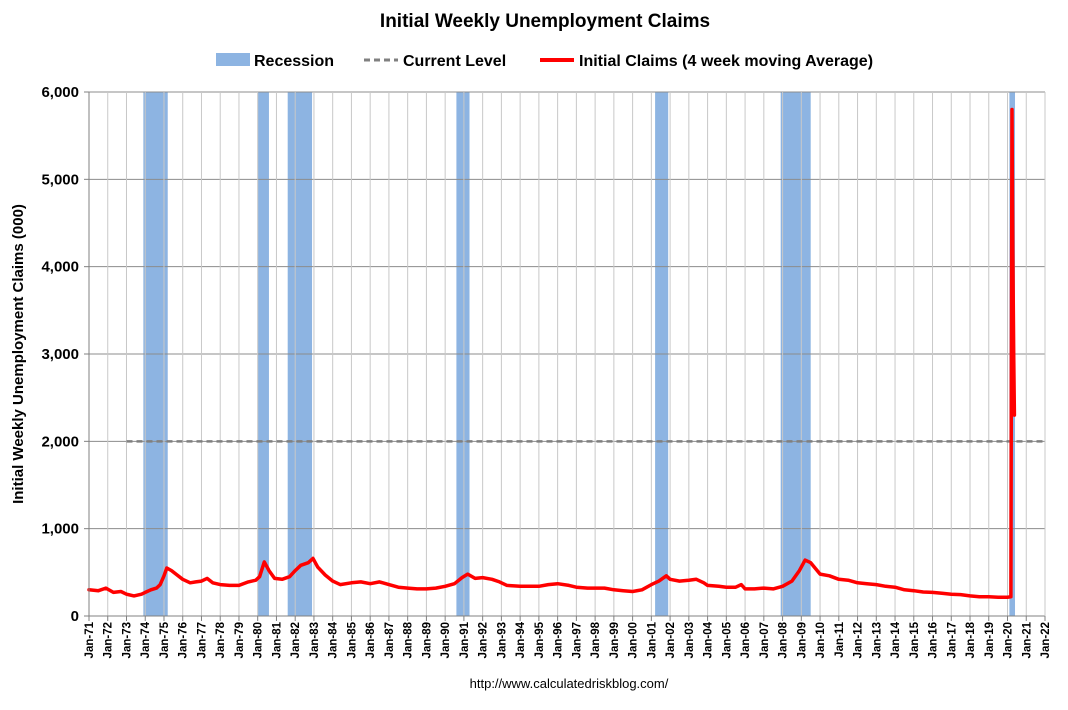  I want to click on x-tick-label: Jan-12, so click(859, 640).